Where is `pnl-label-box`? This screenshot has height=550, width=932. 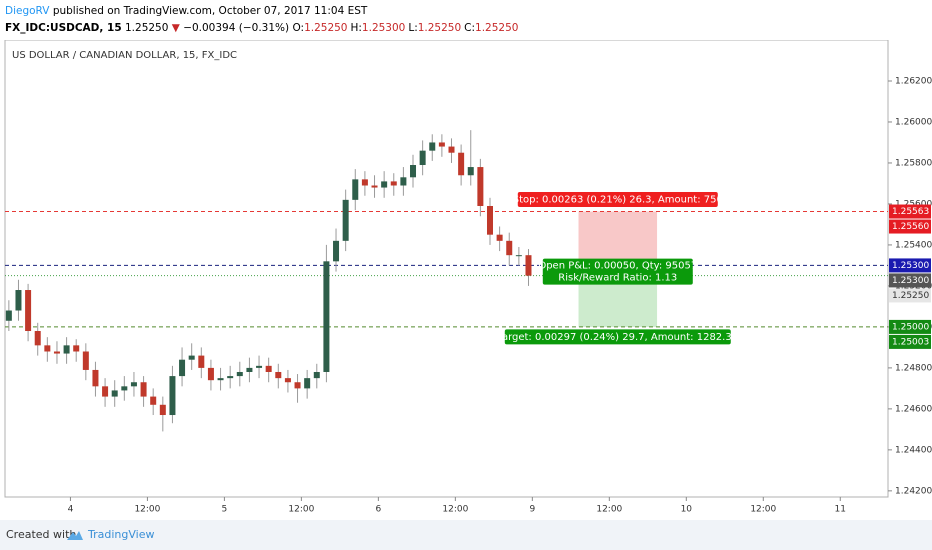 pnl-label-box is located at coordinates (617, 271).